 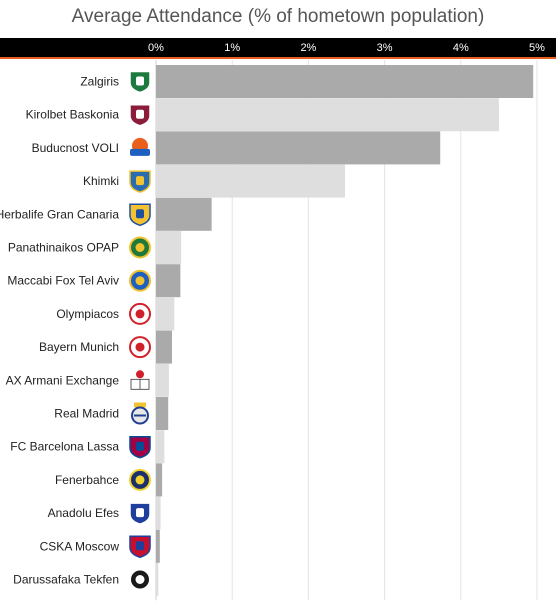 I want to click on gran-canaria-logo, so click(x=140, y=215).